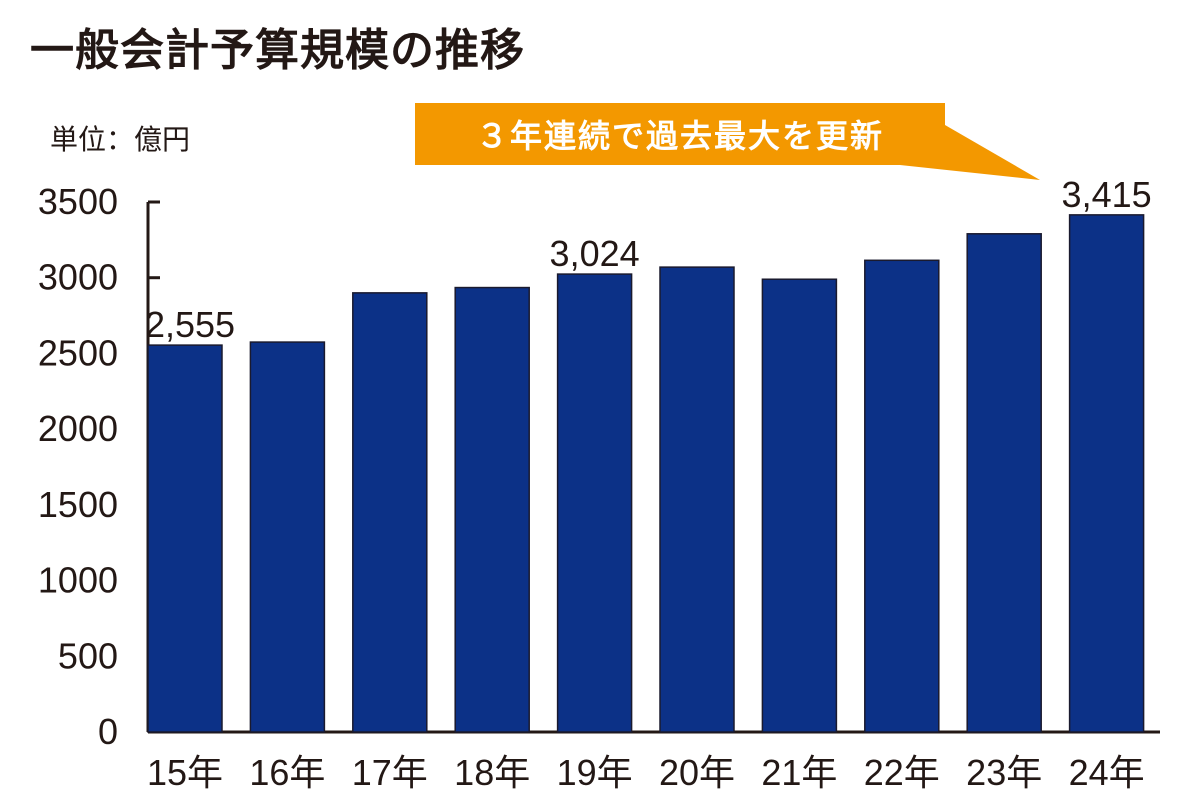 Image resolution: width=1200 pixels, height=806 pixels. What do you see at coordinates (88, 655) in the screenshot?
I see `y-tick-label: 500` at bounding box center [88, 655].